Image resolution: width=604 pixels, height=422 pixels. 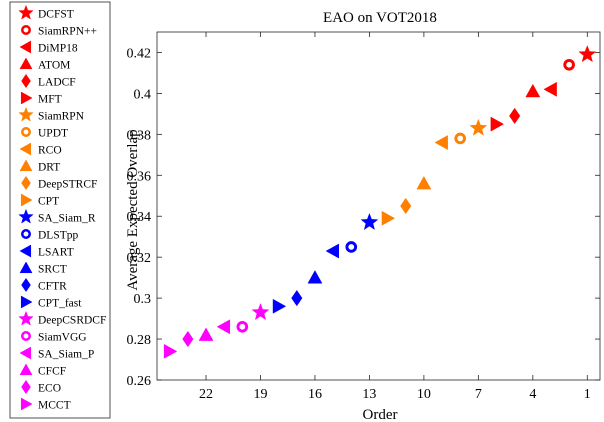 What do you see at coordinates (515, 115) in the screenshot?
I see `data-point-ladcf` at bounding box center [515, 115].